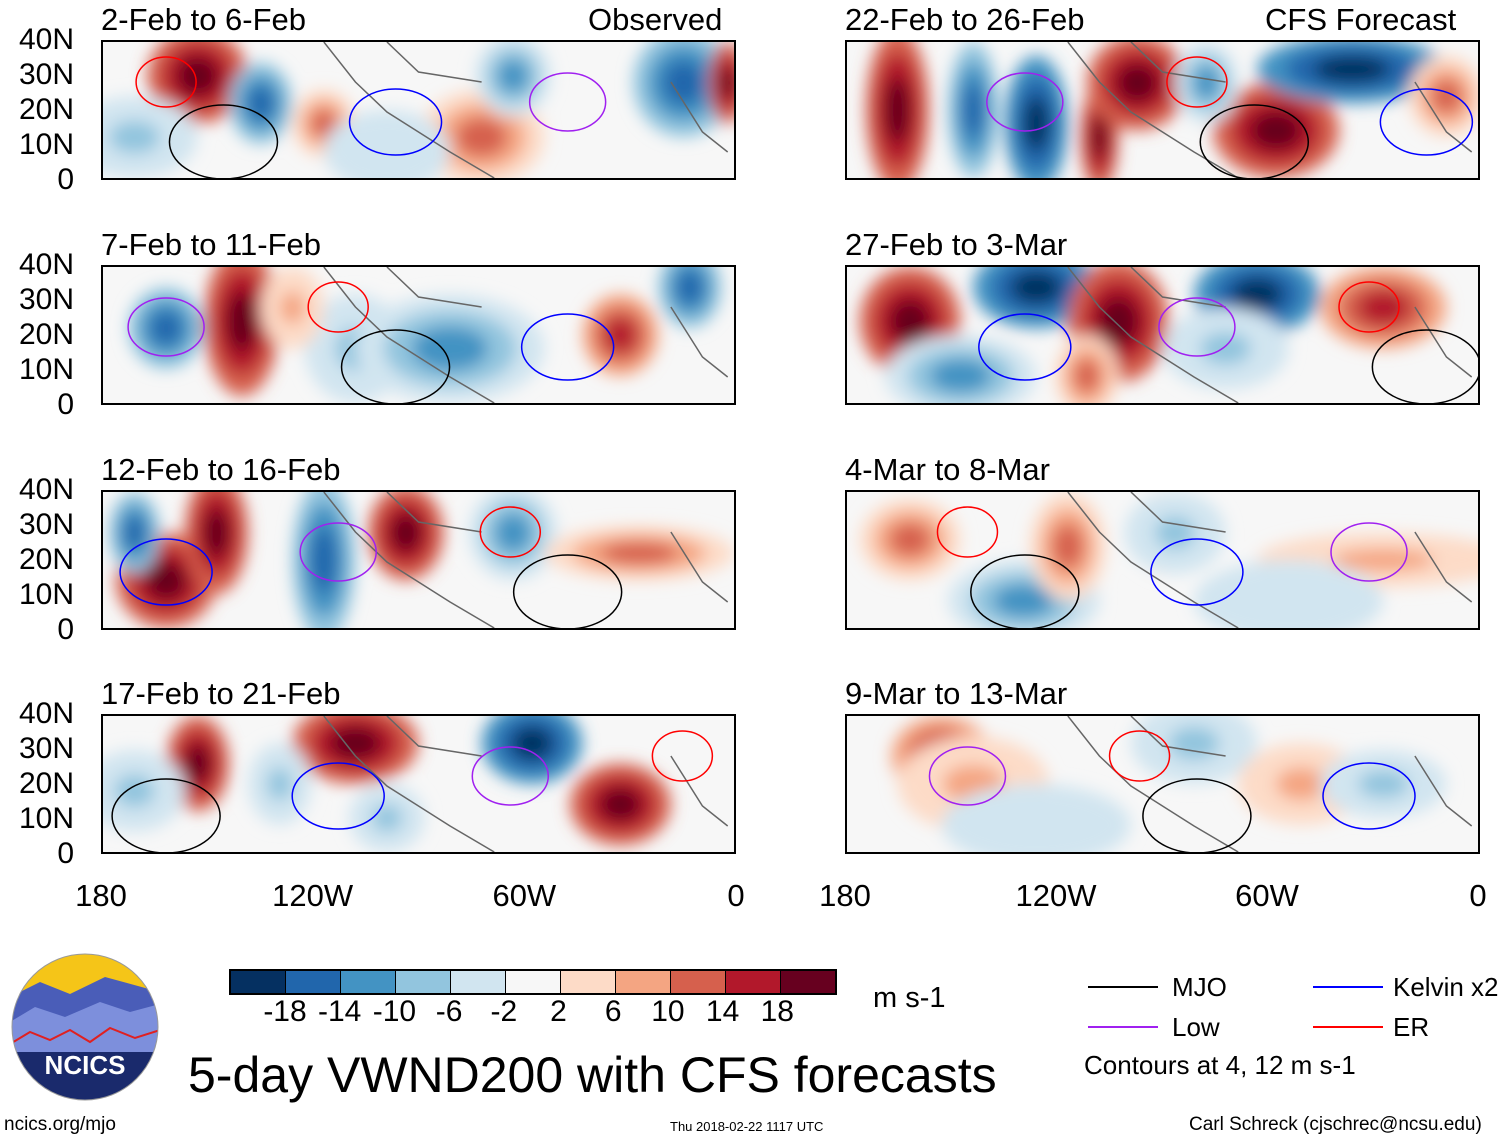 The height and width of the screenshot is (1141, 1510). What do you see at coordinates (1220, 1065) in the screenshot?
I see `contour-note: Contours at 4, 12 m s-1` at bounding box center [1220, 1065].